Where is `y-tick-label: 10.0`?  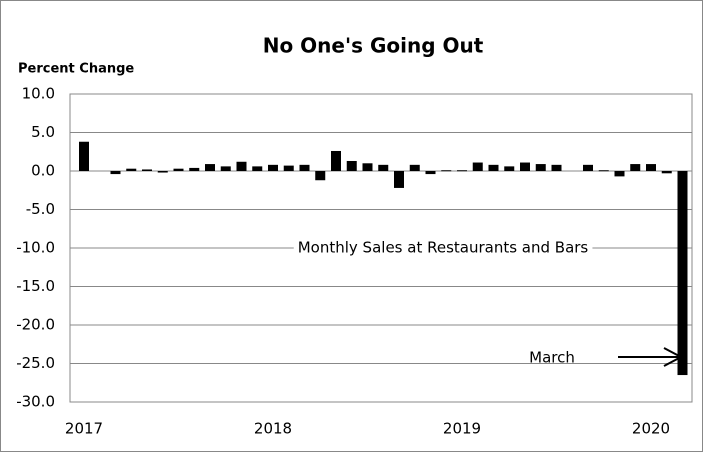
y-tick-label: 10.0 is located at coordinates (38, 94).